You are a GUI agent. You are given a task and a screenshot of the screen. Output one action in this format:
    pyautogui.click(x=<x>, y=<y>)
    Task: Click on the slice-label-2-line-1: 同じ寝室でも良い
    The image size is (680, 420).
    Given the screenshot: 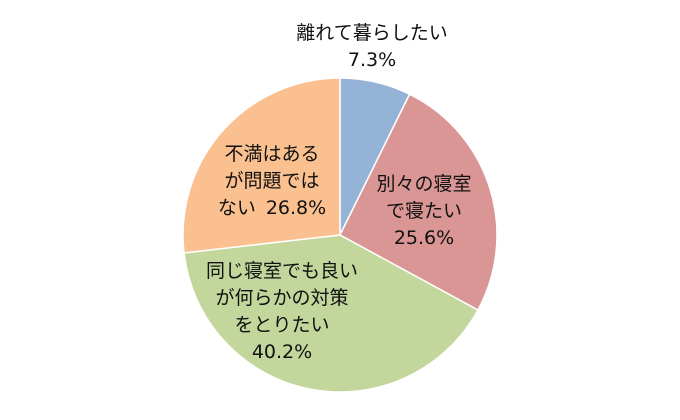 What is the action you would take?
    pyautogui.click(x=282, y=271)
    